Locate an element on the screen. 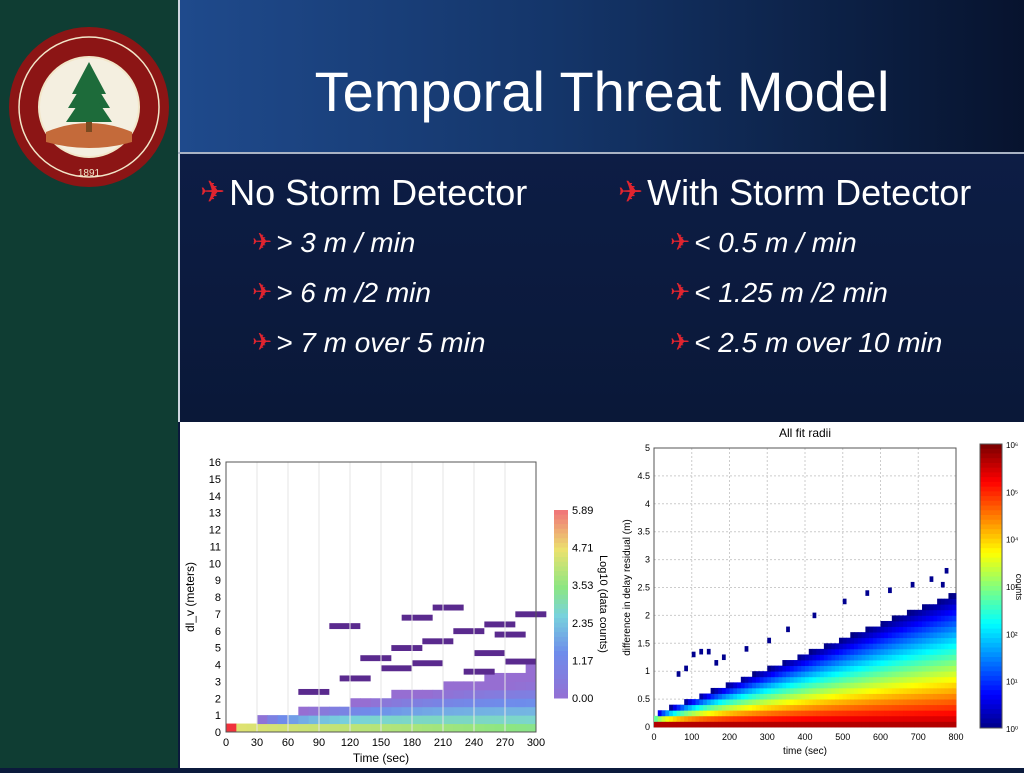 The width and height of the screenshot is (1024, 773). y-tick-label: 13 is located at coordinates (215, 514).